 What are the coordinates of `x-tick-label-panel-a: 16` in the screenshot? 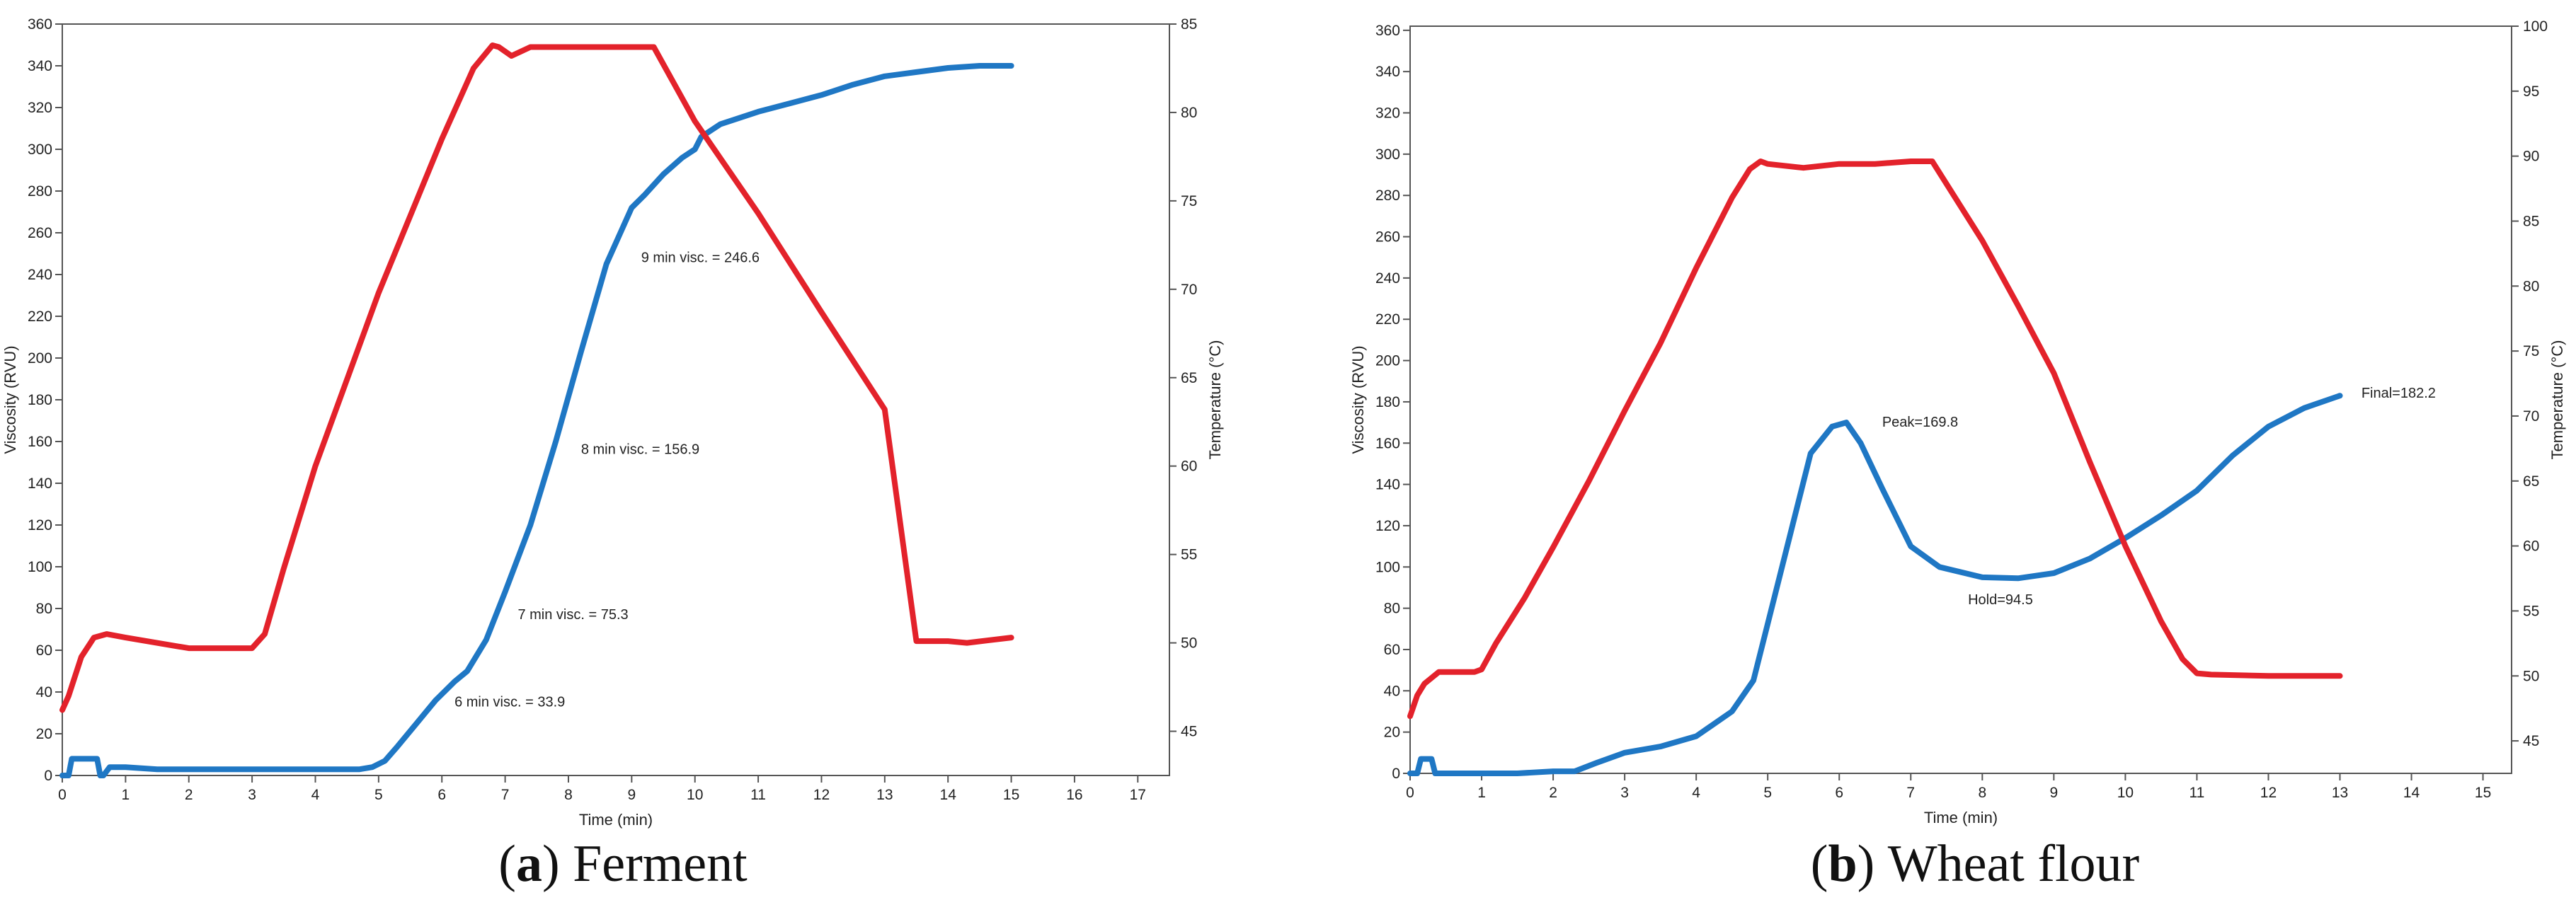 It's located at (1074, 795).